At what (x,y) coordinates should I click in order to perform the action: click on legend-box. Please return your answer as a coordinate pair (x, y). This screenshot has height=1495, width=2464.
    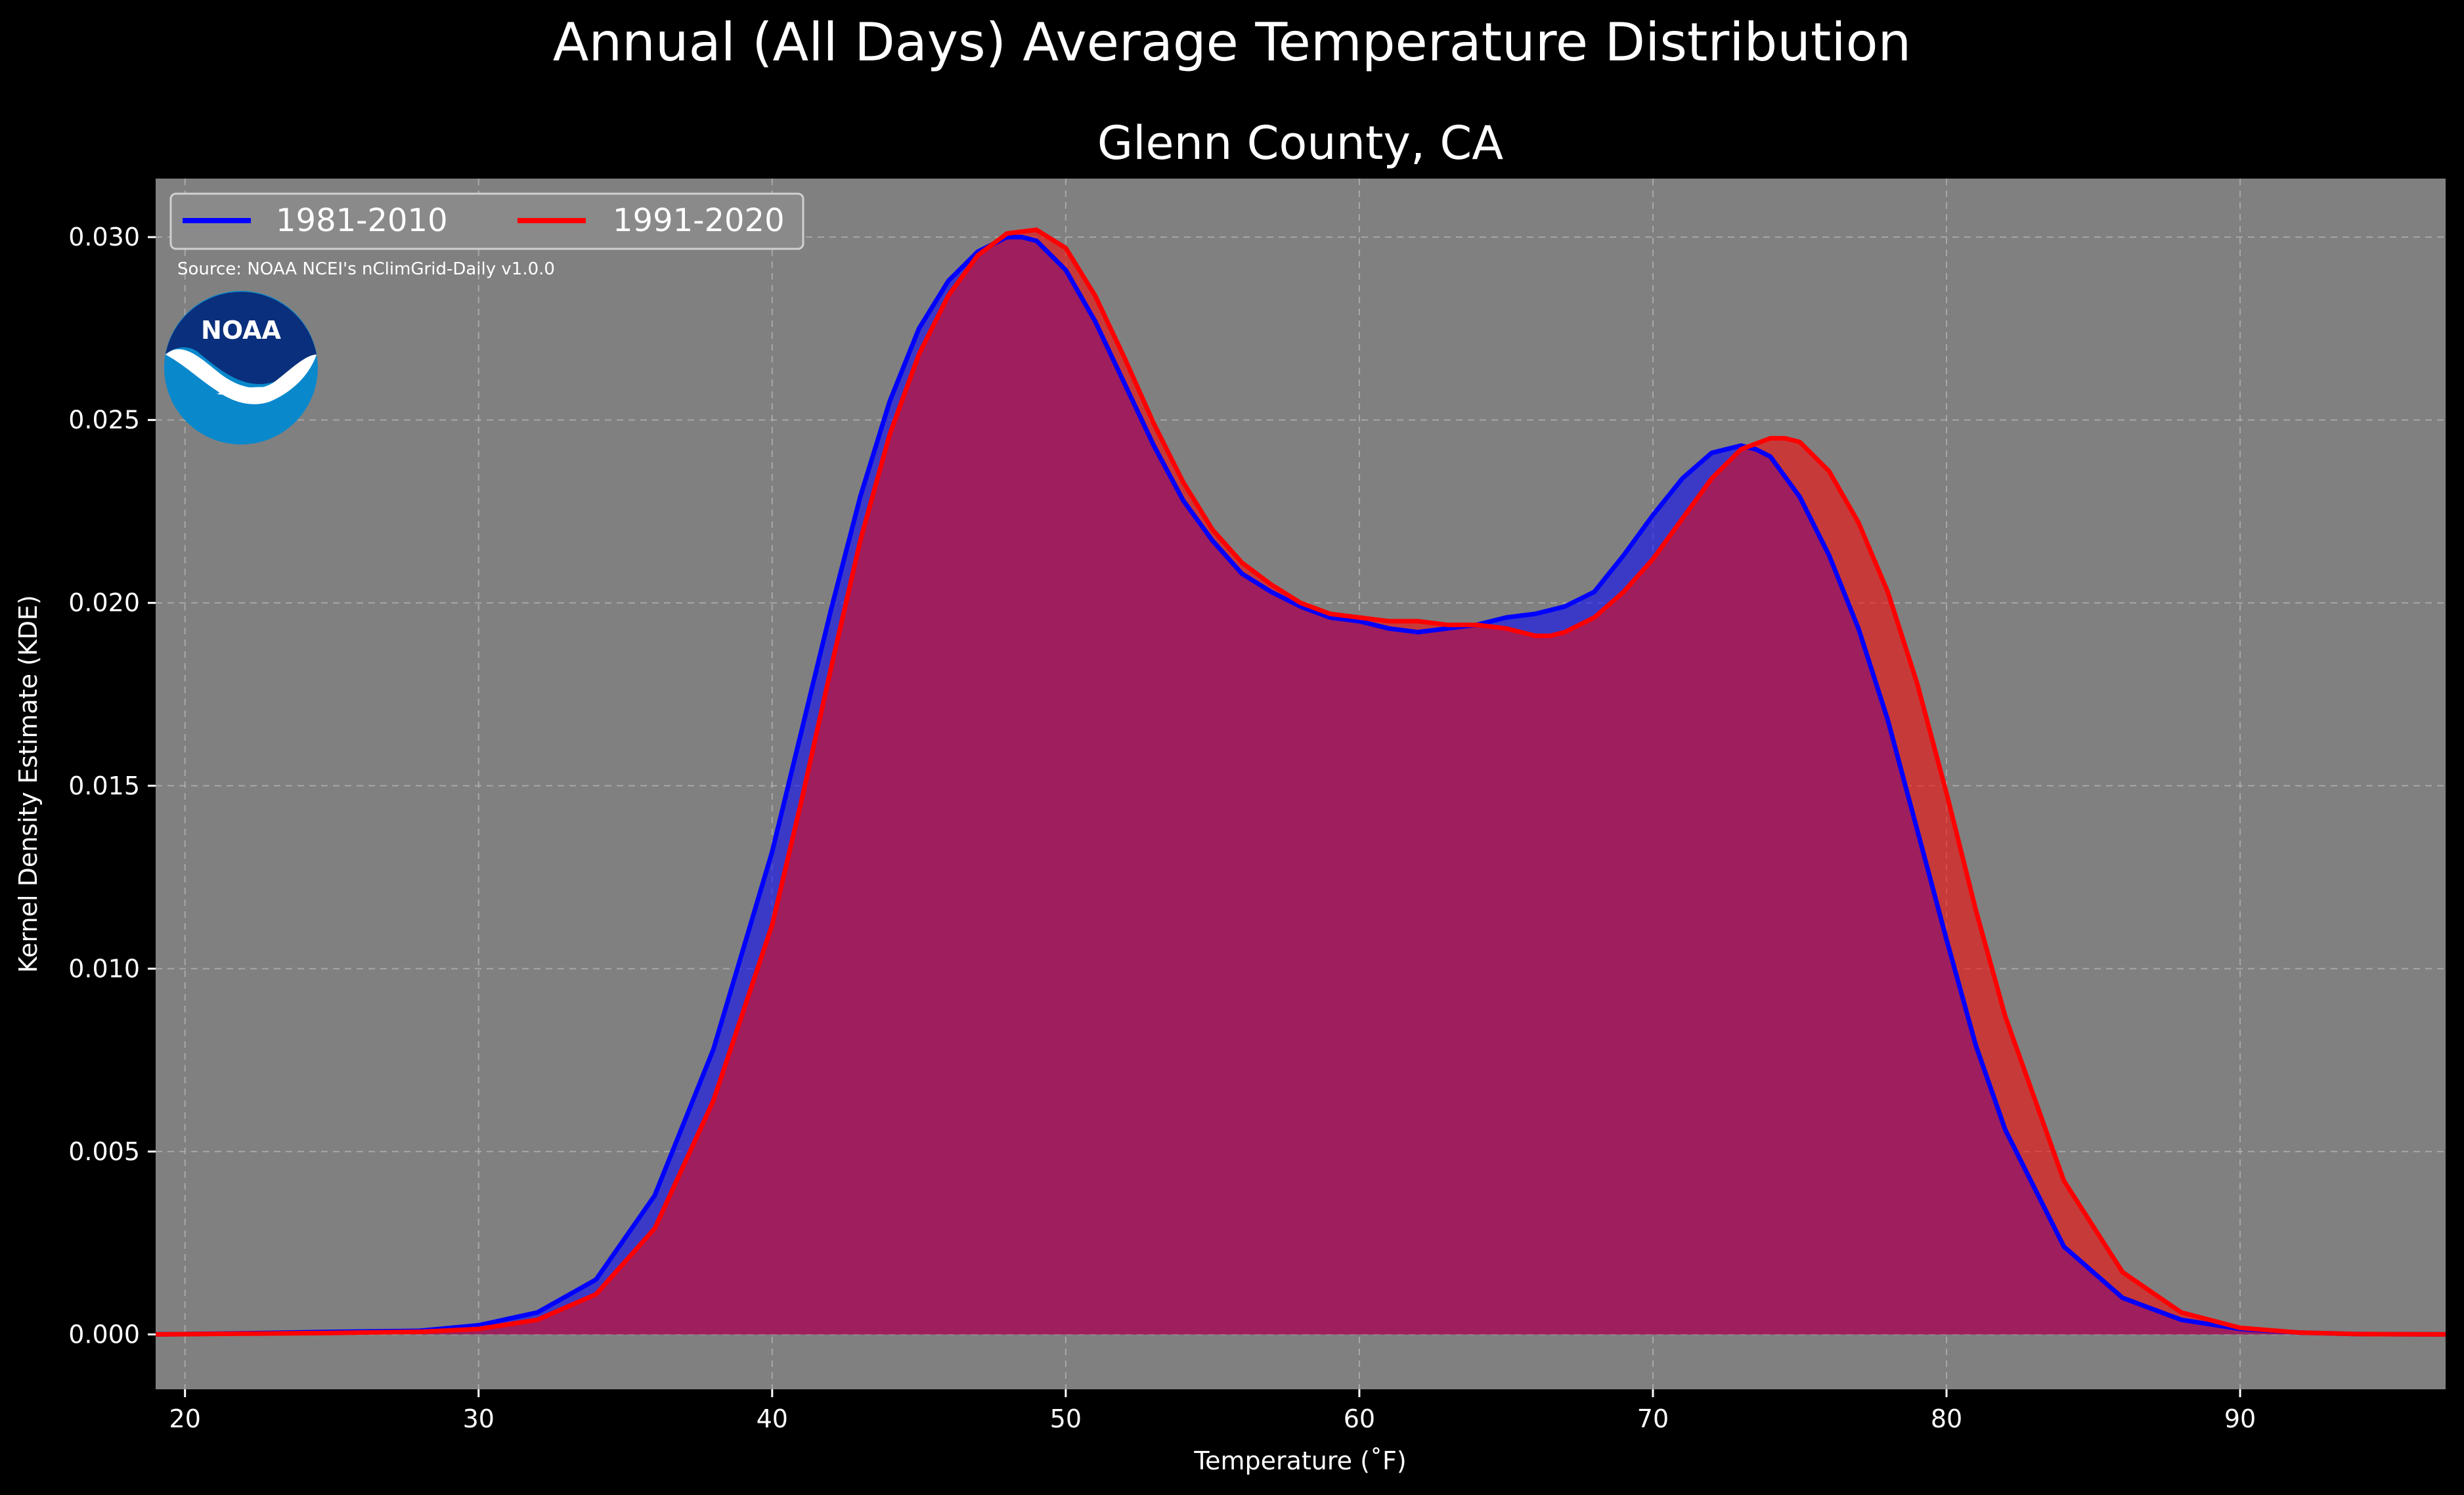
    Looking at the image, I should click on (486, 221).